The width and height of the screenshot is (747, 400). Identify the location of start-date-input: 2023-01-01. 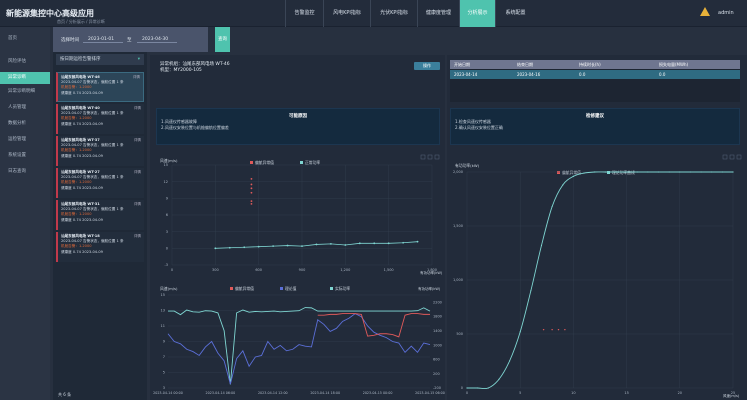
(103, 40).